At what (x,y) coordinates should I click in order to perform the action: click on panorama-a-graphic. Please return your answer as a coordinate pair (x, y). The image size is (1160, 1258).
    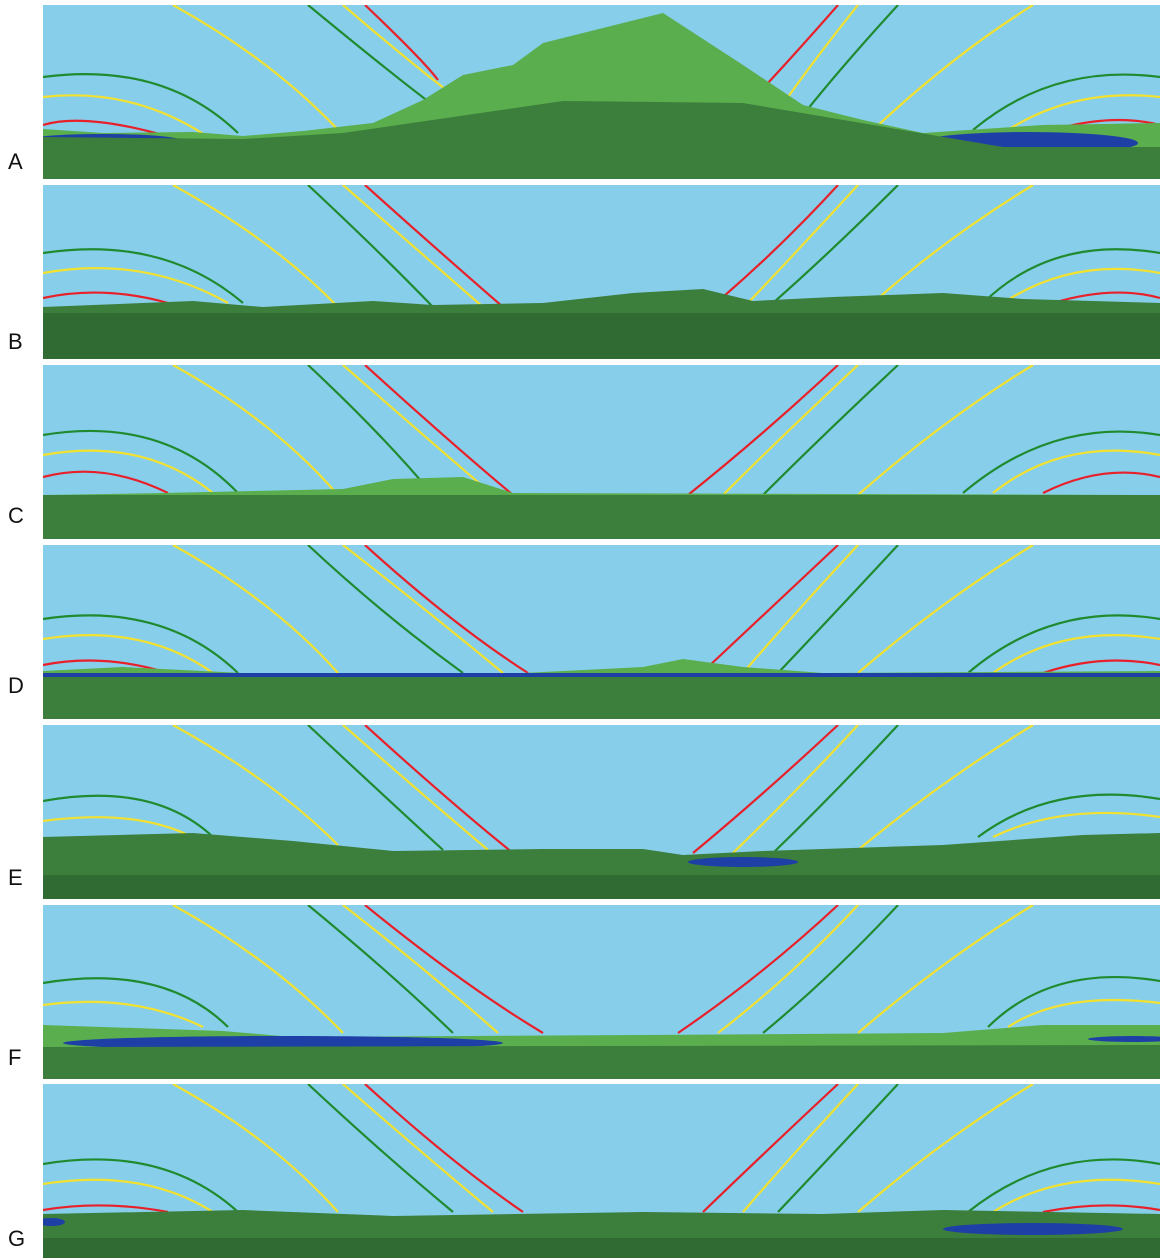
    Looking at the image, I should click on (601, 92).